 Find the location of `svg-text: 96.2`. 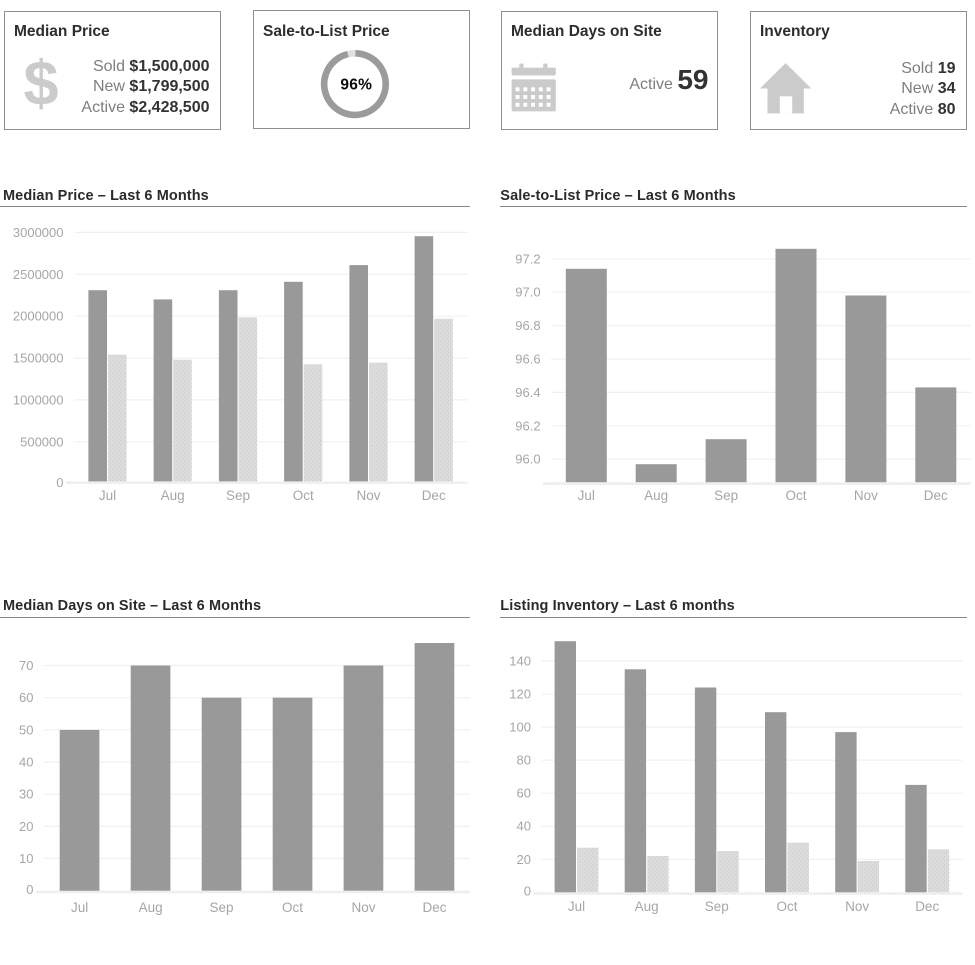

svg-text: 96.2 is located at coordinates (527, 425).